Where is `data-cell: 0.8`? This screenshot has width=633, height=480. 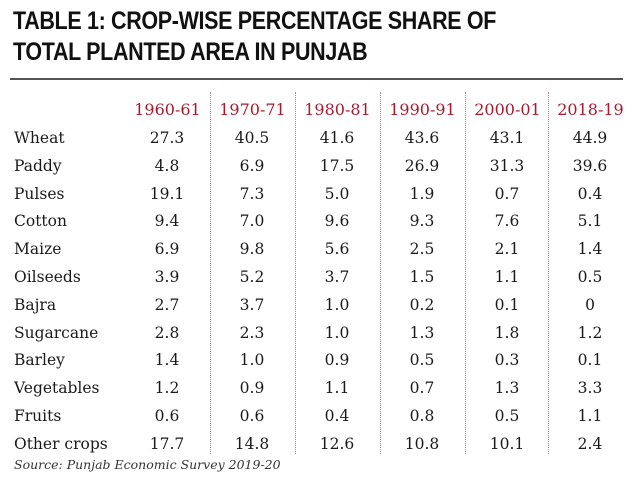 data-cell: 0.8 is located at coordinates (422, 416).